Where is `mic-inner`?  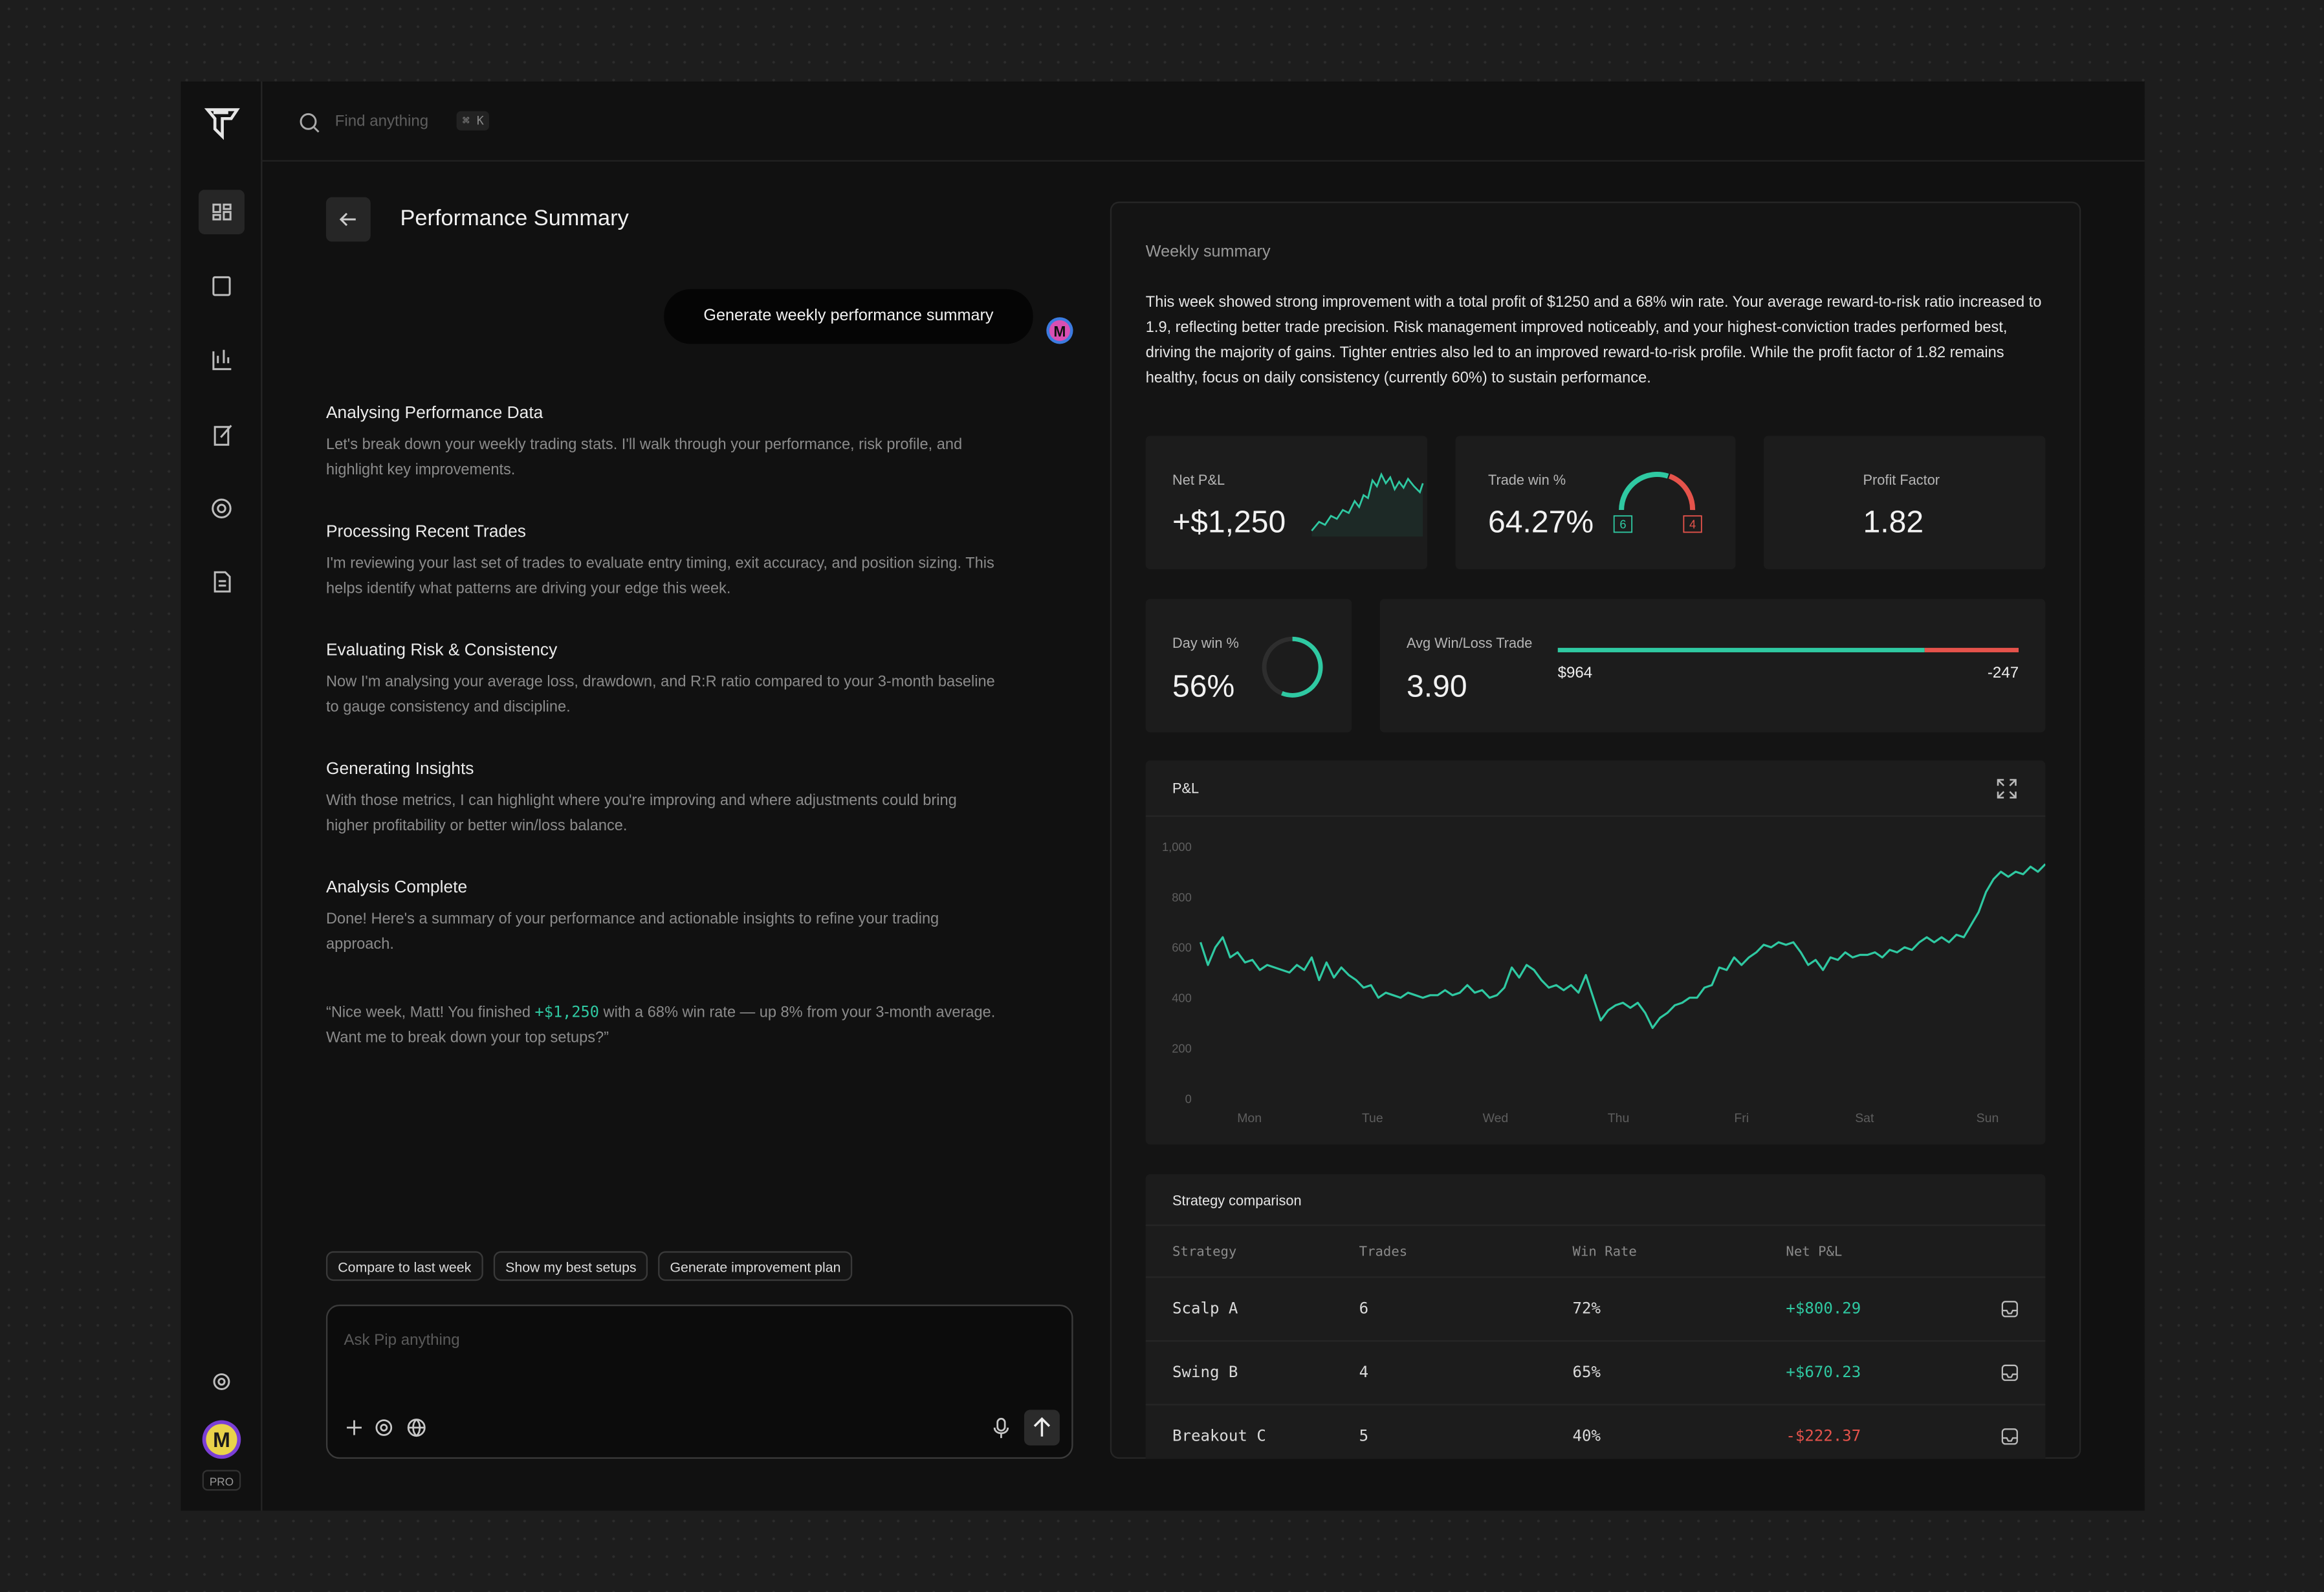 mic-inner is located at coordinates (1001, 1433).